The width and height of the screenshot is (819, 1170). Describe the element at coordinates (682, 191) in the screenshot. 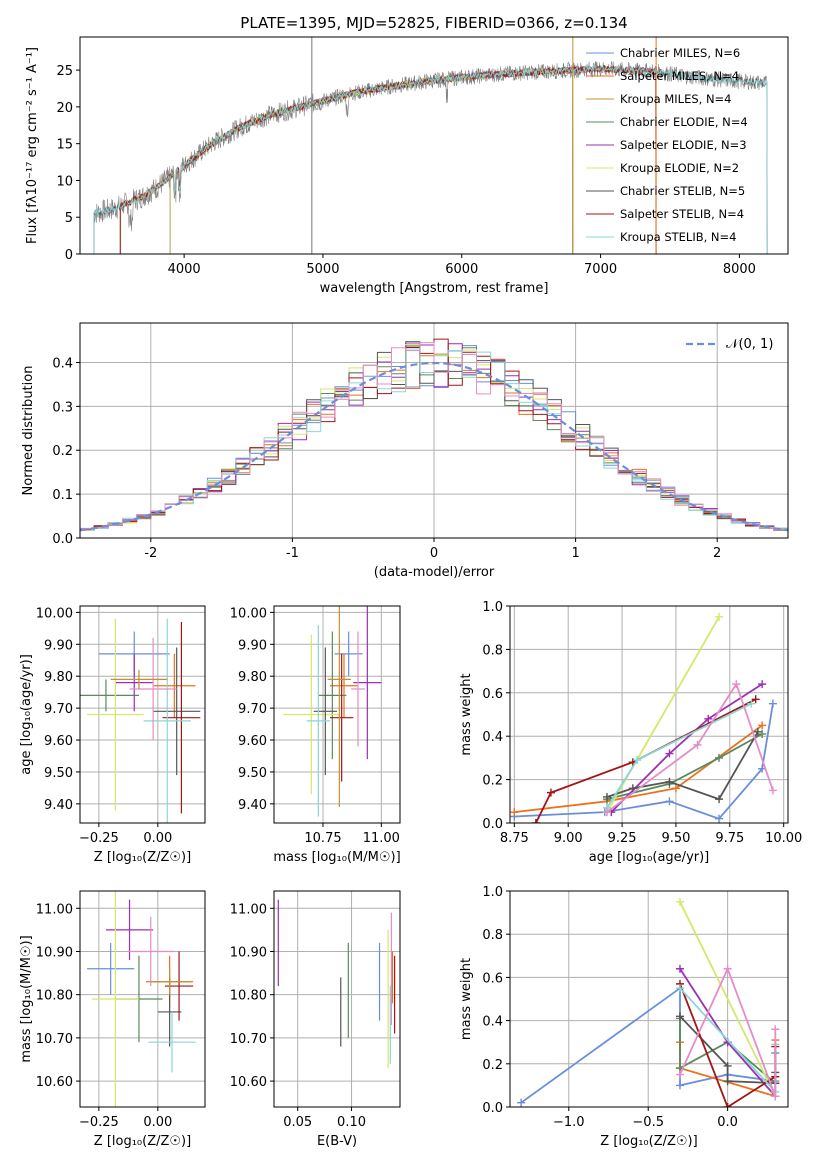

I see `legend-label: Chabrier STELIB, N=5` at that location.